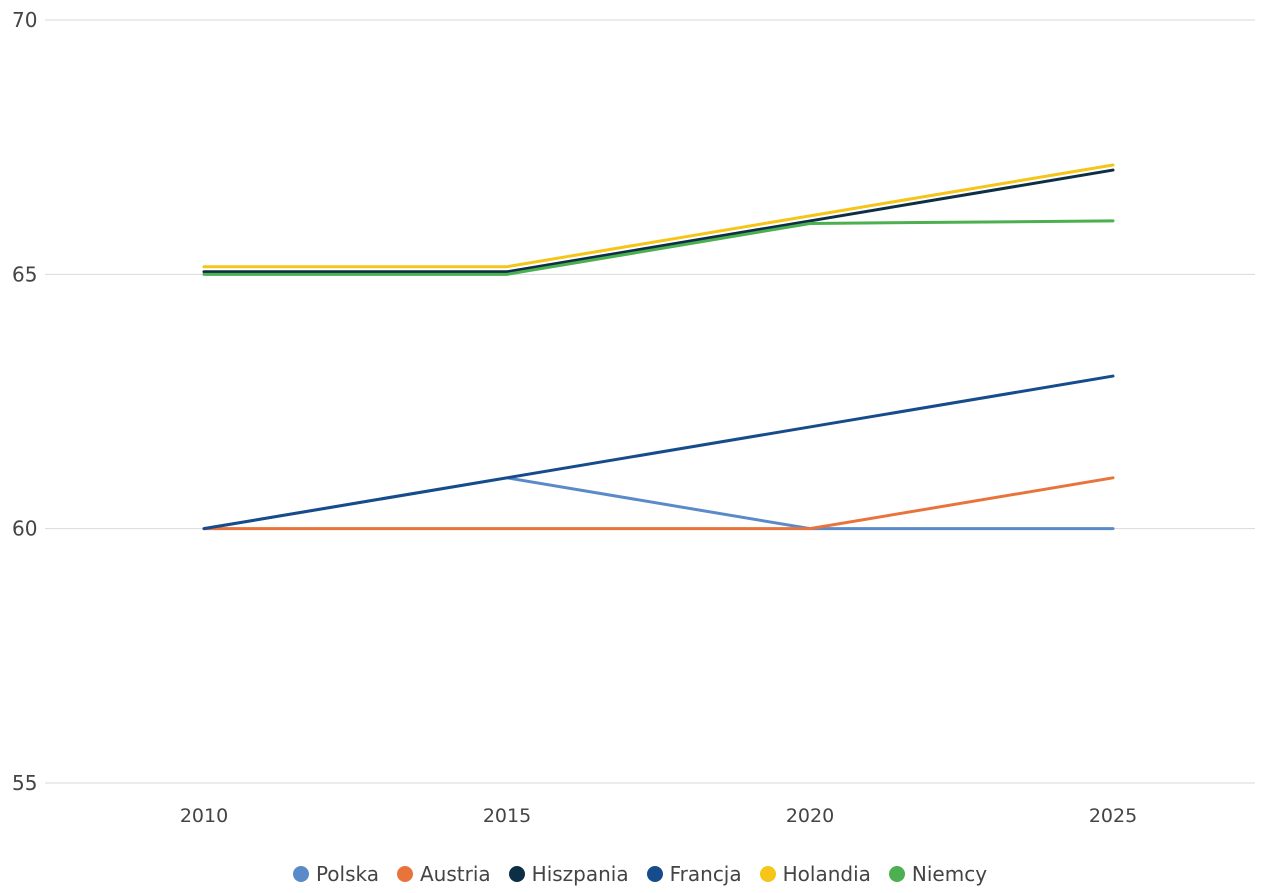 Image resolution: width=1280 pixels, height=893 pixels. What do you see at coordinates (949, 874) in the screenshot?
I see `legend-label: Niemcy` at bounding box center [949, 874].